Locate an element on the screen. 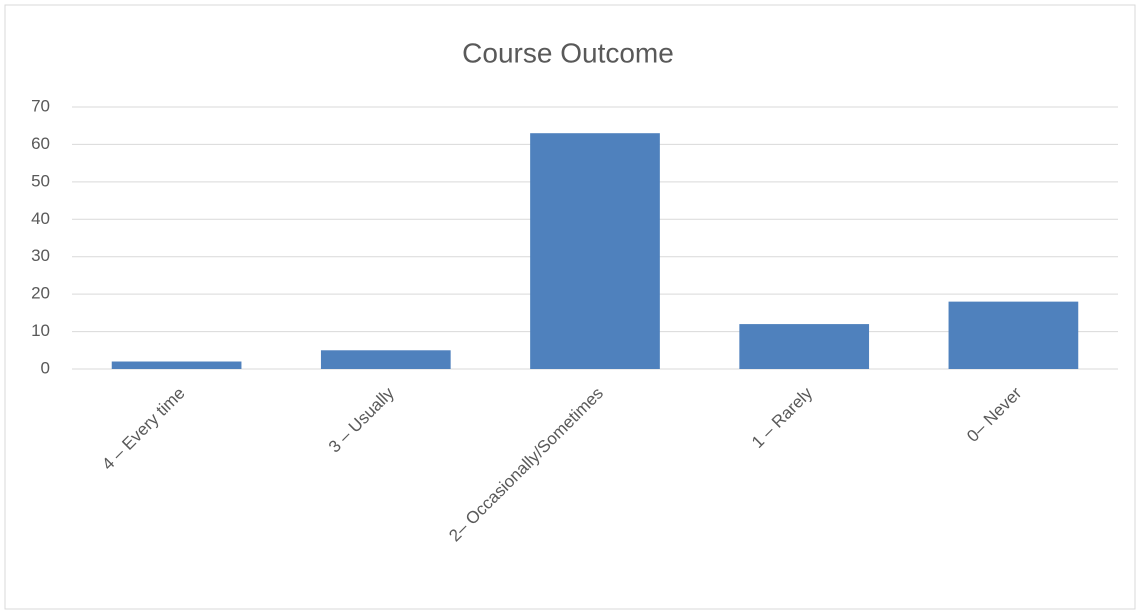  y-tick-label: 60 is located at coordinates (40, 143).